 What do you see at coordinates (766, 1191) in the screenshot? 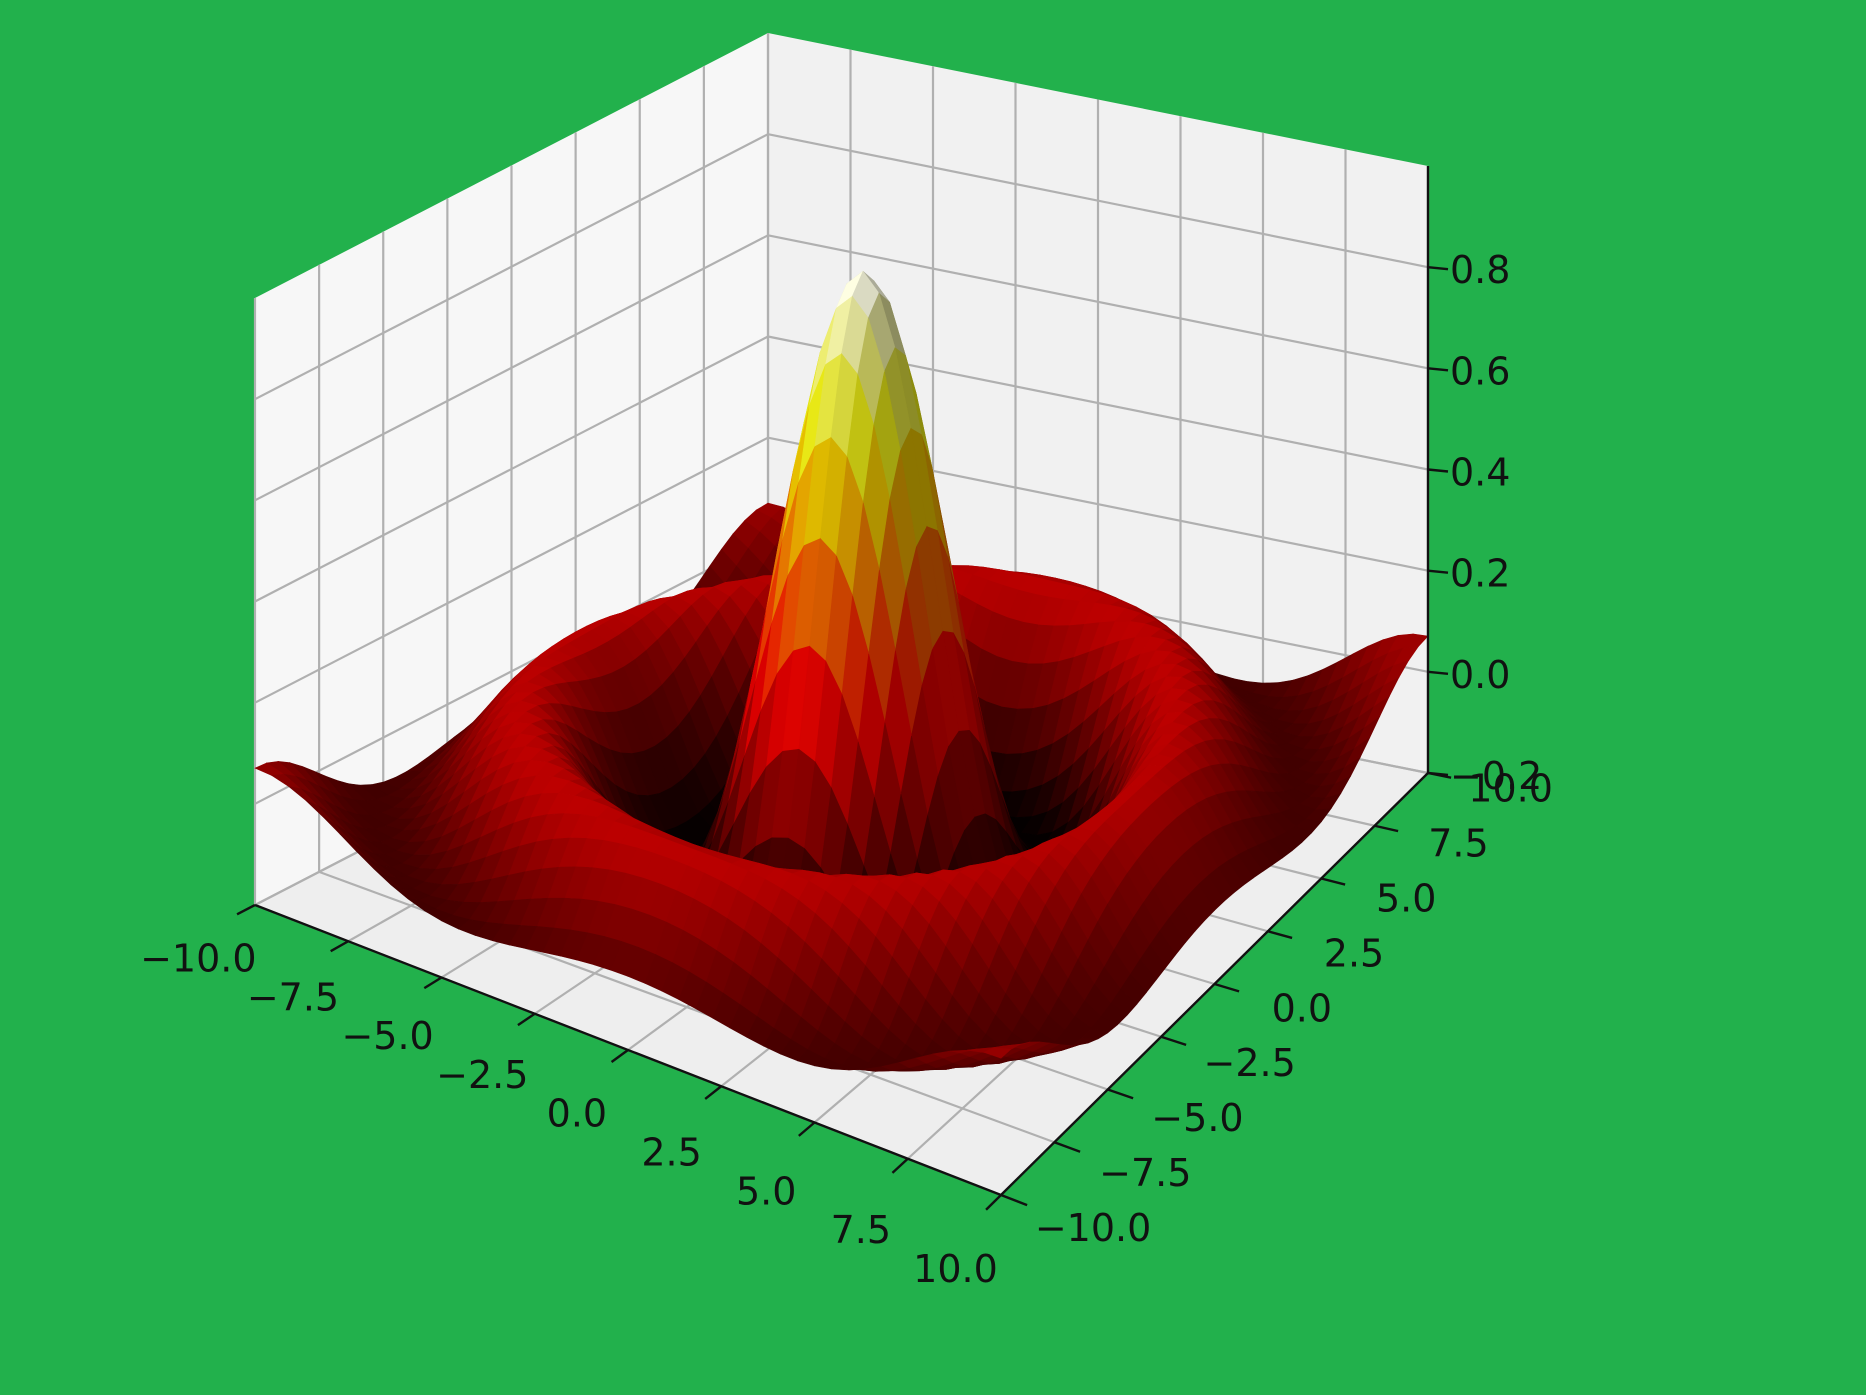
I see `x-tick-label: 5.0` at bounding box center [766, 1191].